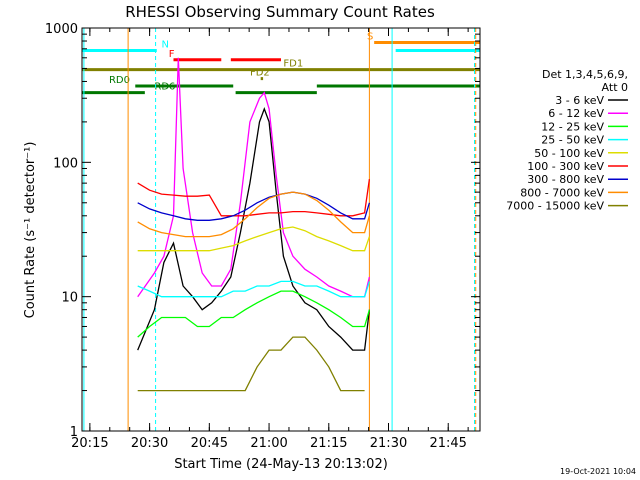 Image resolution: width=640 pixels, height=480 pixels. Describe the element at coordinates (172, 54) in the screenshot. I see `flag-f-label: F` at that location.